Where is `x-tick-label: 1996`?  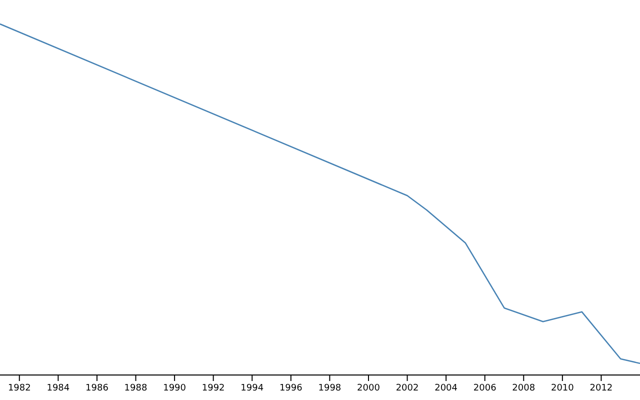 x-tick-label: 1996 is located at coordinates (291, 388).